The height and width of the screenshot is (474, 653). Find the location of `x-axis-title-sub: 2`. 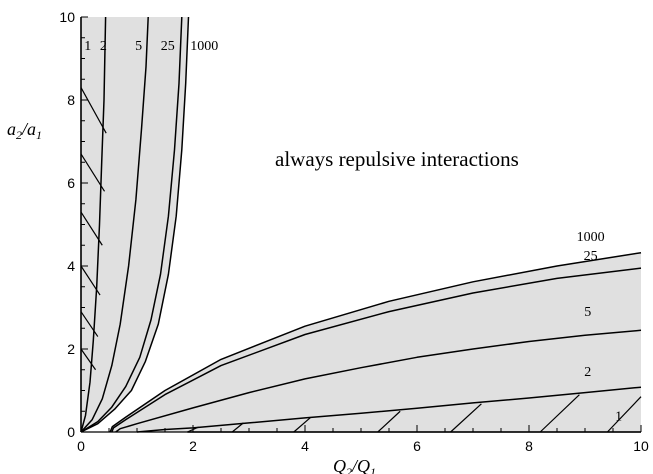

x-axis-title-sub: 2 is located at coordinates (349, 469).